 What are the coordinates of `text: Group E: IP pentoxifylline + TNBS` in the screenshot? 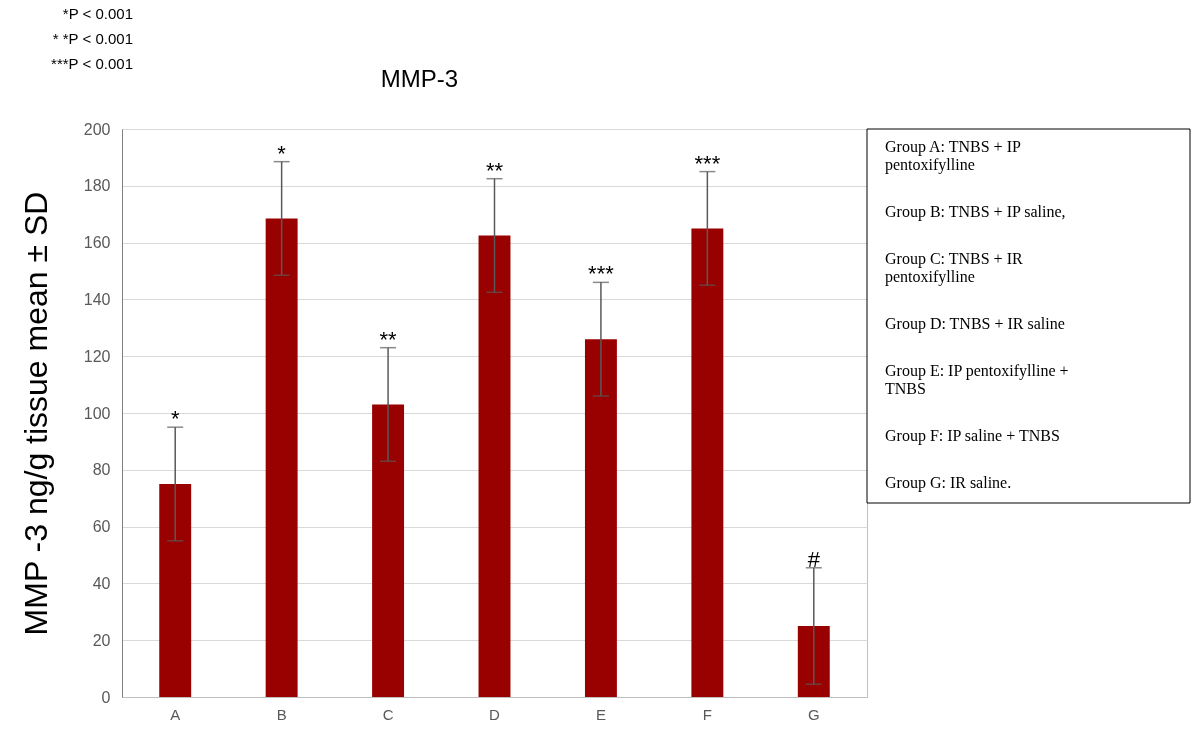 It's located at (977, 379).